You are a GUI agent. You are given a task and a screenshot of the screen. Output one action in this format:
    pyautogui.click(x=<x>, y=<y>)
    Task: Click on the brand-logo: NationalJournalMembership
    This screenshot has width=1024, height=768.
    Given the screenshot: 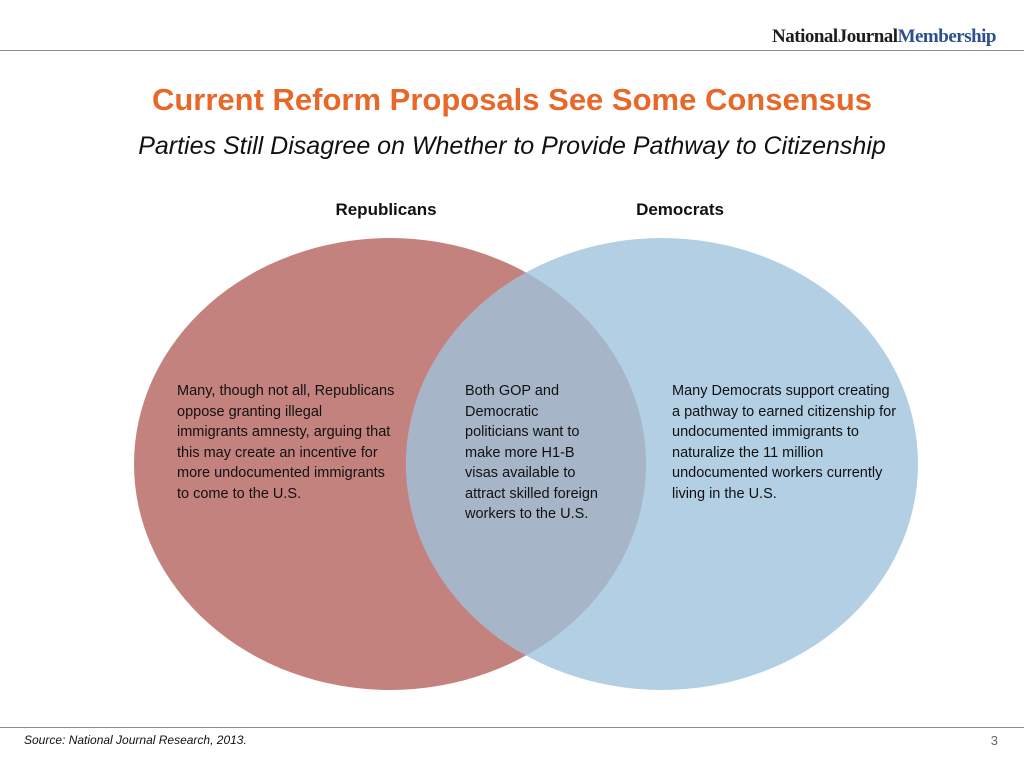 What is the action you would take?
    pyautogui.click(x=884, y=37)
    